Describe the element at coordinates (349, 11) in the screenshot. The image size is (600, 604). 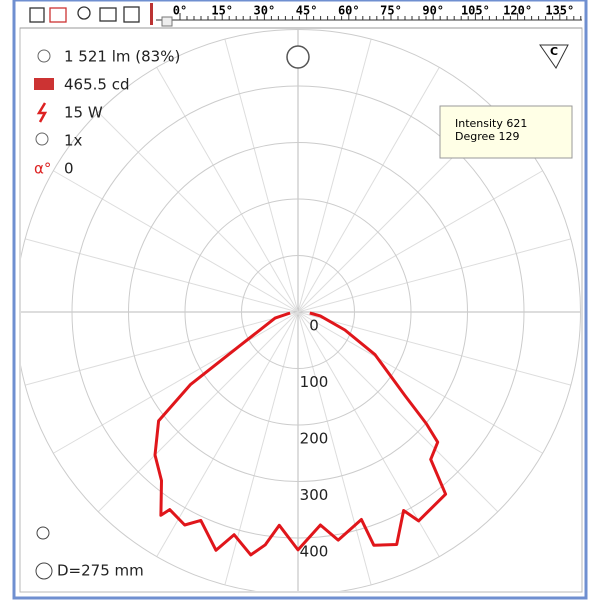
I see `ruler-label: 60°` at that location.